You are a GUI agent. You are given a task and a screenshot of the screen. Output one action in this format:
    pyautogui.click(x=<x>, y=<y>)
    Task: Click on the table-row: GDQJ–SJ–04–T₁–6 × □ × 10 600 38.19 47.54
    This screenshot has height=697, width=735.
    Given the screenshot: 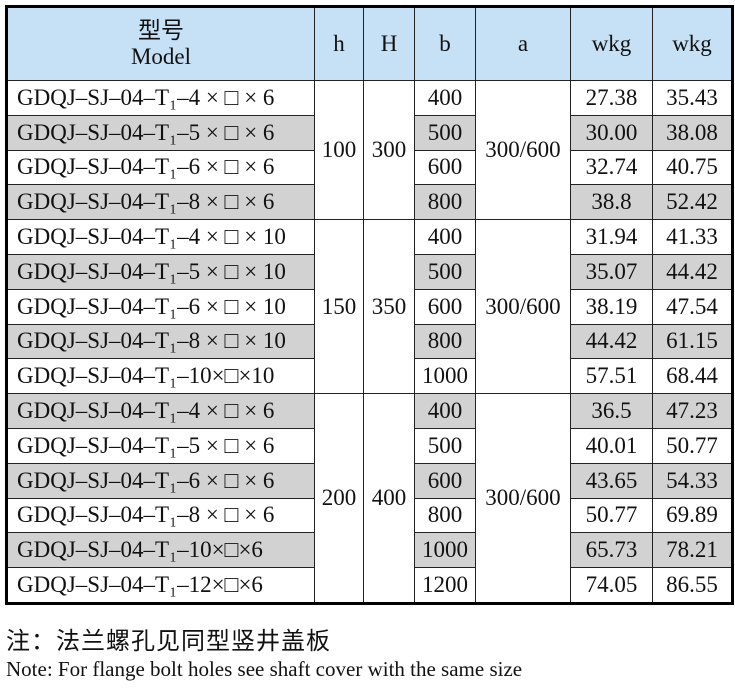 What is the action you would take?
    pyautogui.click(x=369, y=306)
    